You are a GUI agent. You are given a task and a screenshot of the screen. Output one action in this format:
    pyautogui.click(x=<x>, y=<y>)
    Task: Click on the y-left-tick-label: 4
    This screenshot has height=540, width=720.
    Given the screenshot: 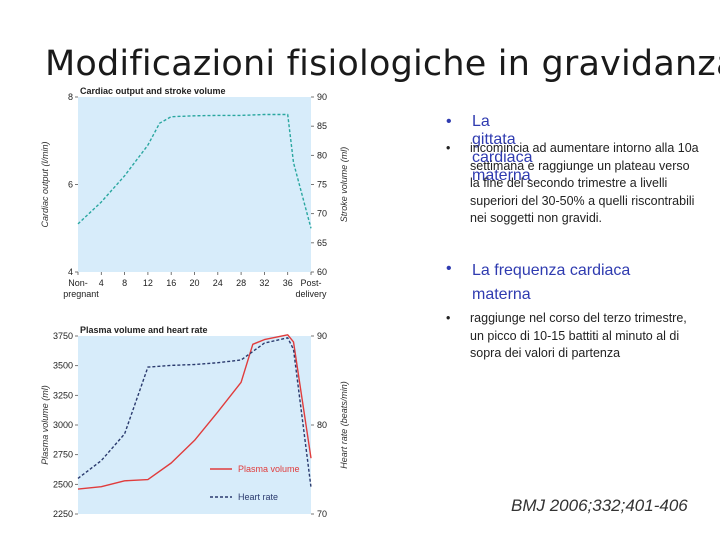 What is the action you would take?
    pyautogui.click(x=70, y=272)
    